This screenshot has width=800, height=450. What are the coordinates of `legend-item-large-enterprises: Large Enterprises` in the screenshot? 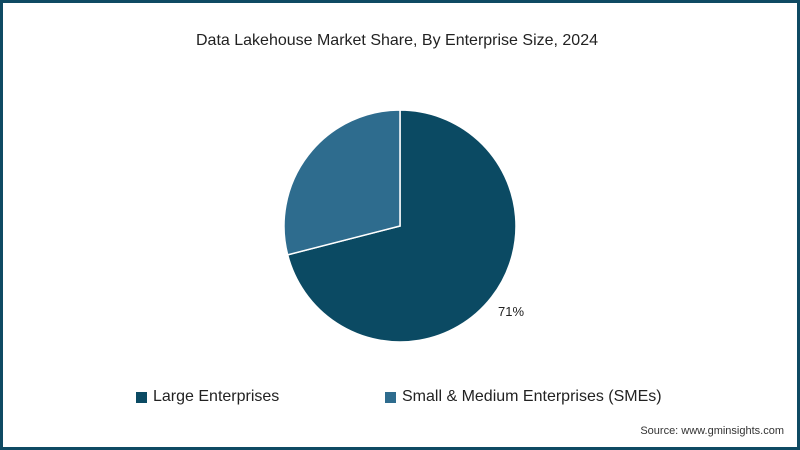 It's located at (207, 397).